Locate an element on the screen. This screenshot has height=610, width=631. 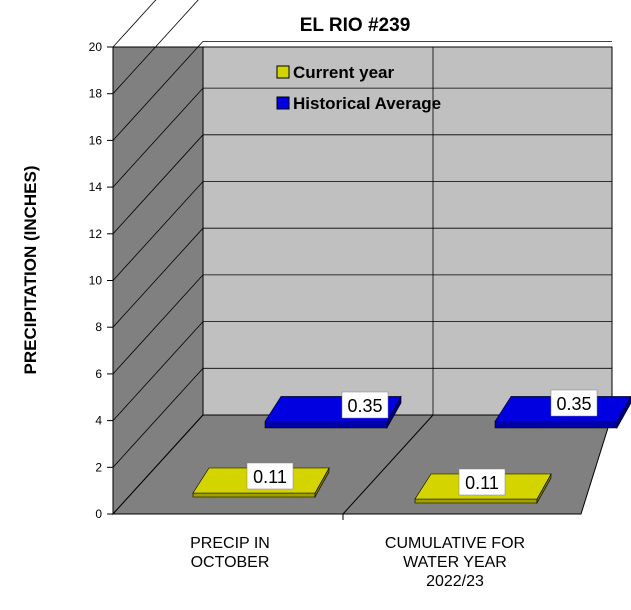
category-label: CUMULATIVE FOR WATER YEAR 2022/23 is located at coordinates (455, 562).